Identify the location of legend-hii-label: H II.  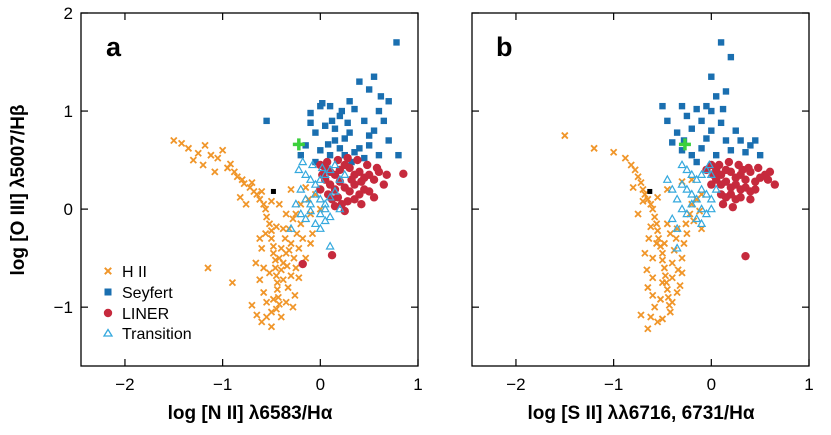
(134, 272).